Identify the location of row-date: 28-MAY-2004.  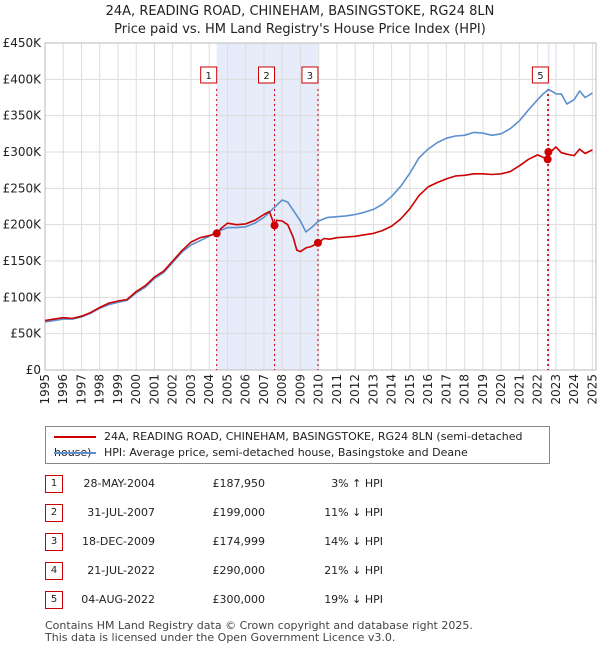
(119, 483).